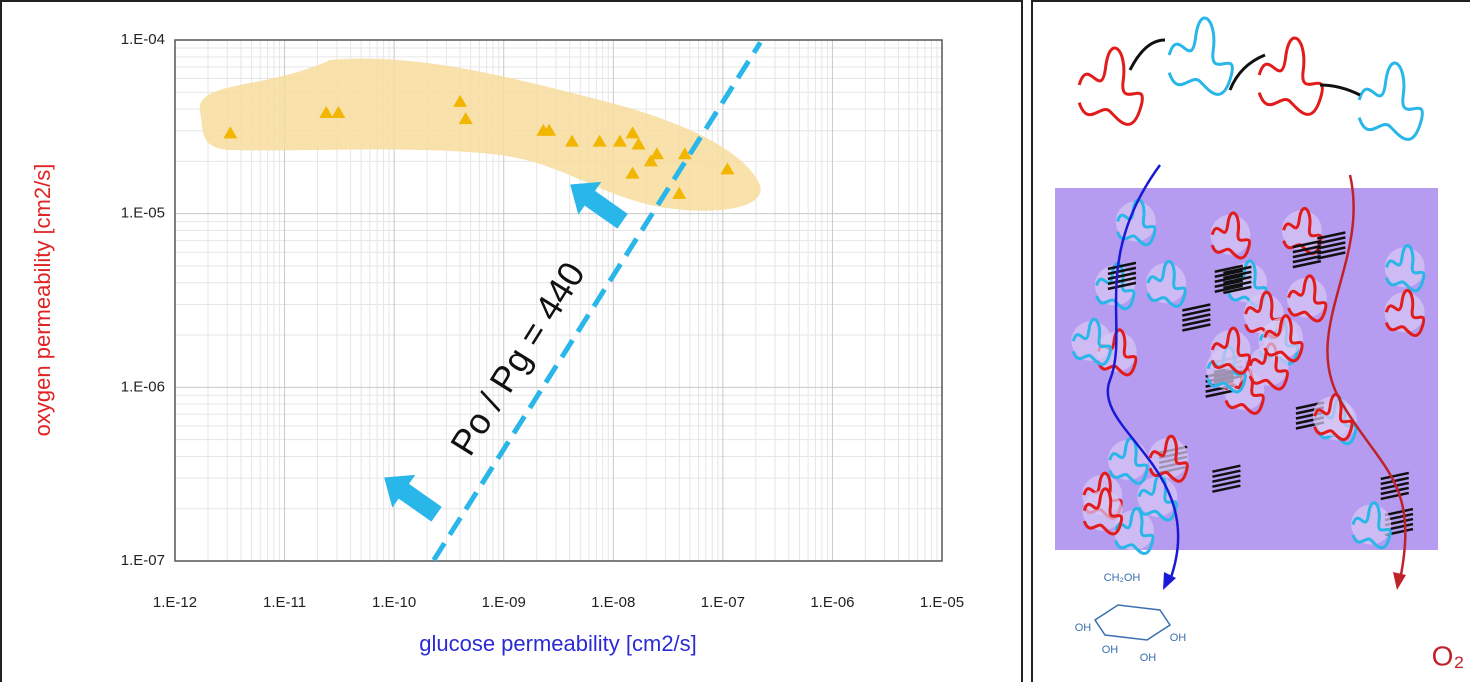  What do you see at coordinates (143, 386) in the screenshot?
I see `y-tick-label: 1.E-06` at bounding box center [143, 386].